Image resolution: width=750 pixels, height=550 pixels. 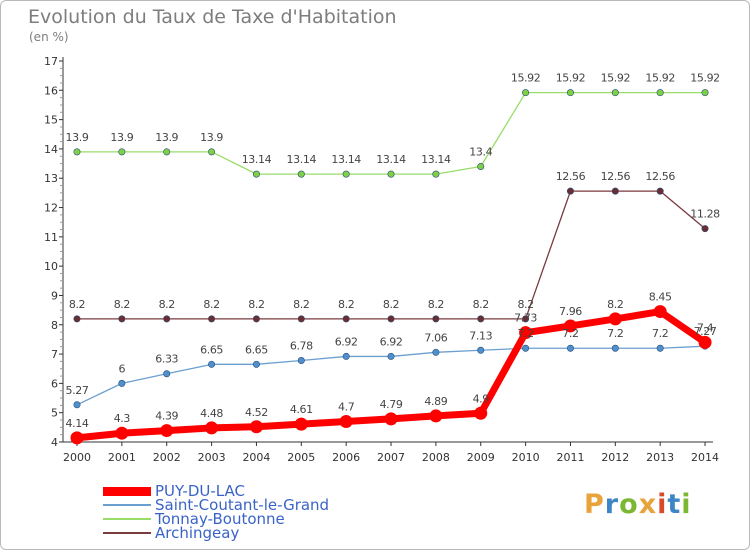 I want to click on data-label-tonnay-boutonne: 13.4, so click(x=480, y=152).